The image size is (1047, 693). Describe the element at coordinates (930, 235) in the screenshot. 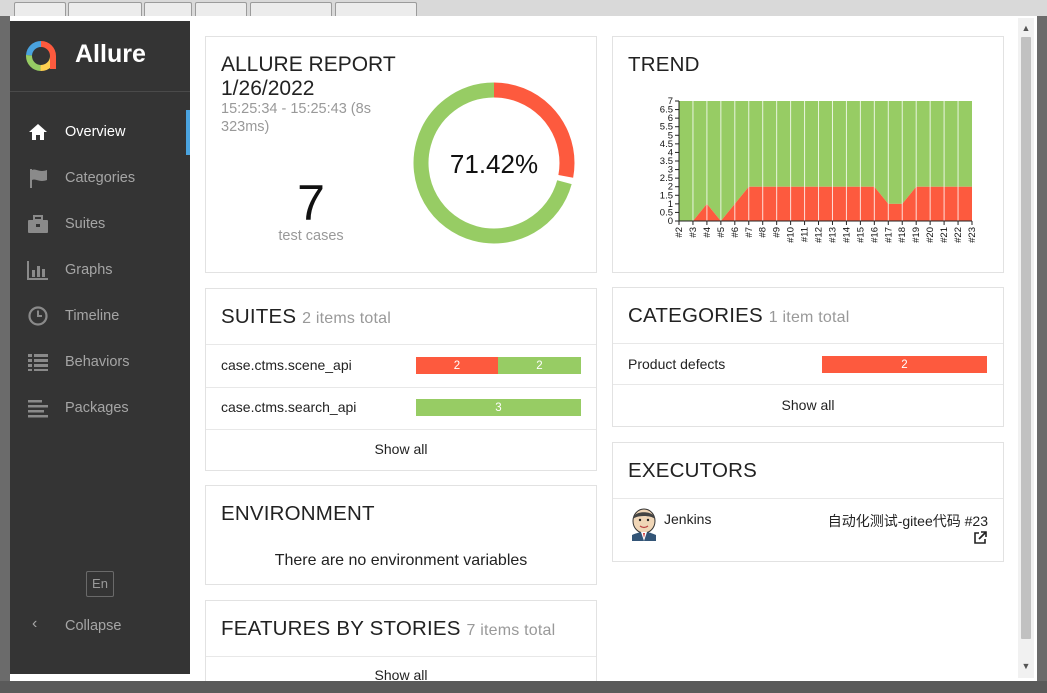

I see `trend-x-tick-label: #20` at that location.